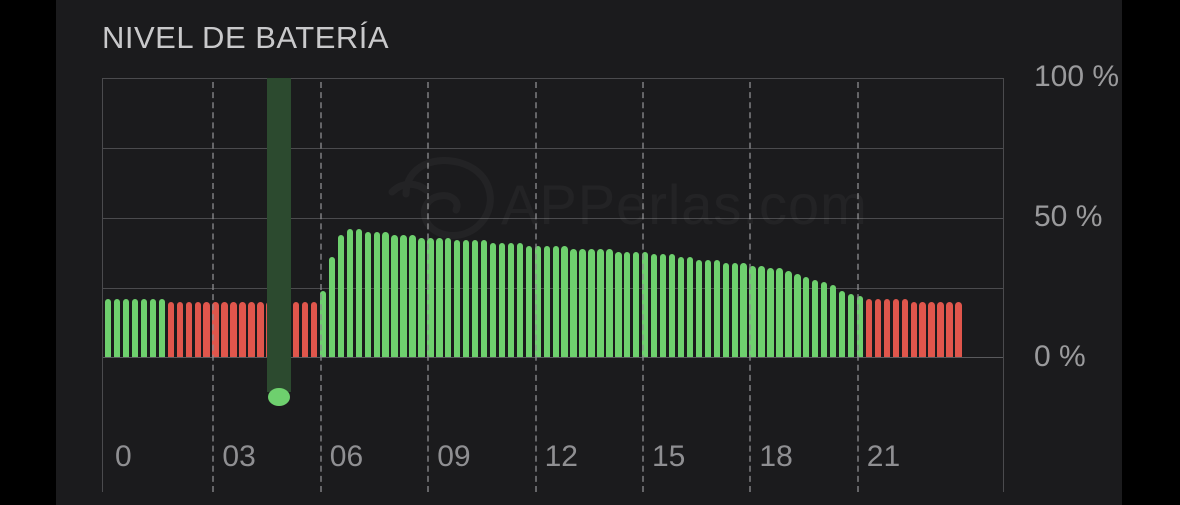  Describe the element at coordinates (346, 456) in the screenshot. I see `x-axis-label: 06` at that location.